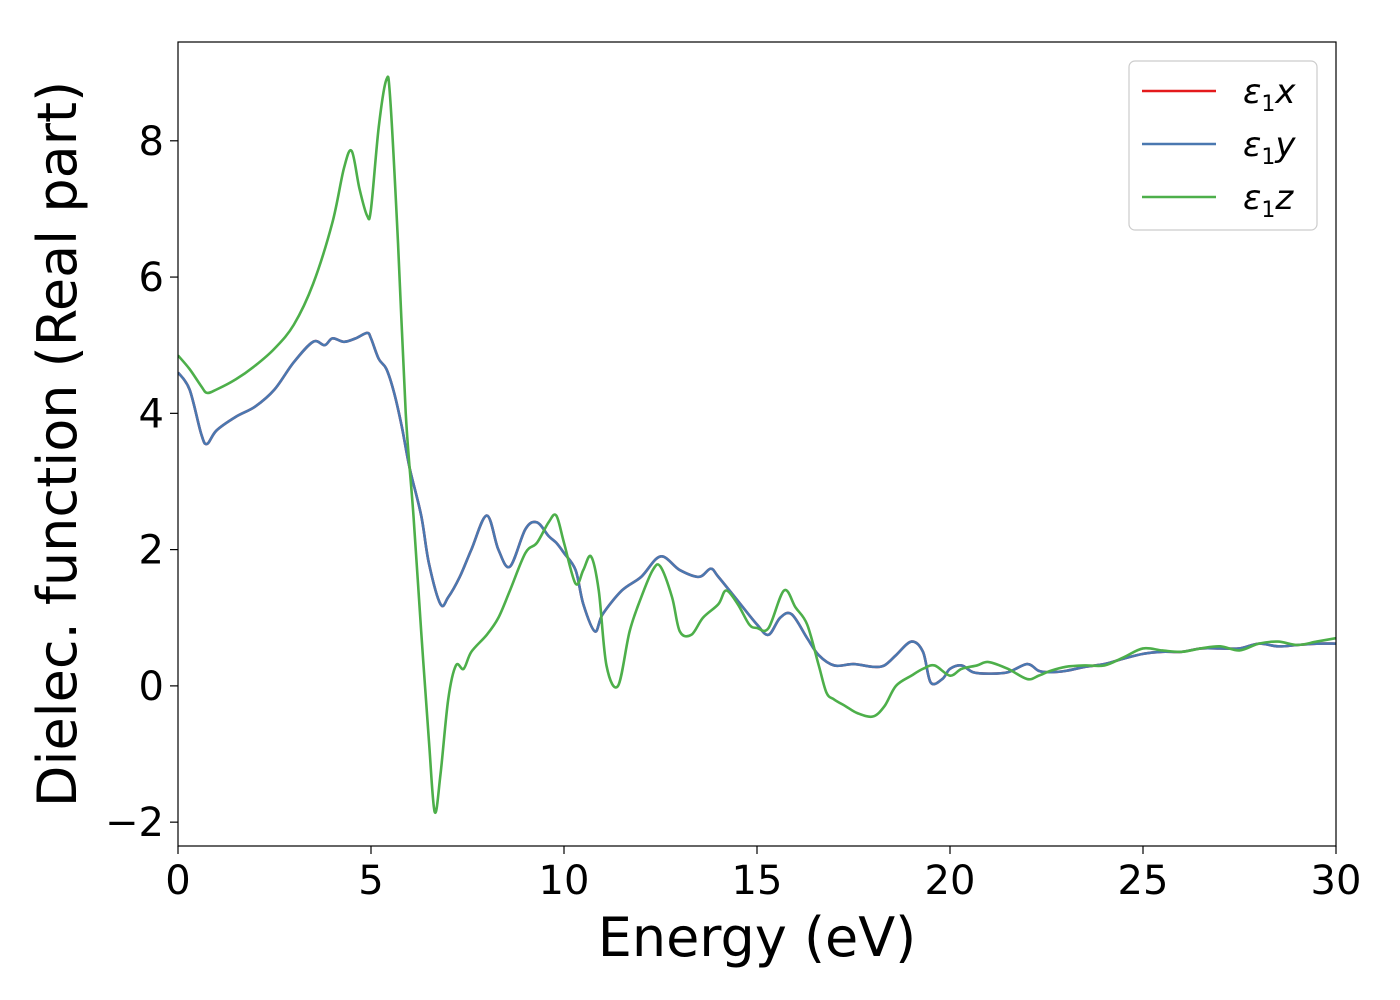  I want to click on x-tick-label: 30, so click(1336, 881).